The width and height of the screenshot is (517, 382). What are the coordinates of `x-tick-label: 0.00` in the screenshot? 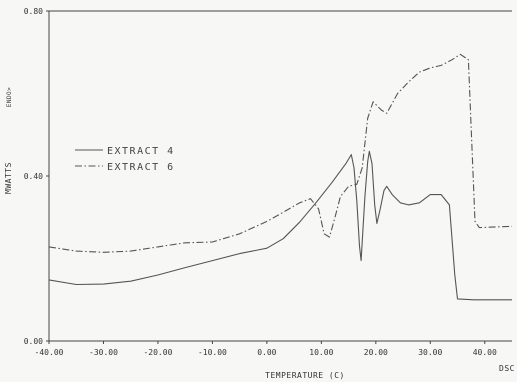 It's located at (266, 352).